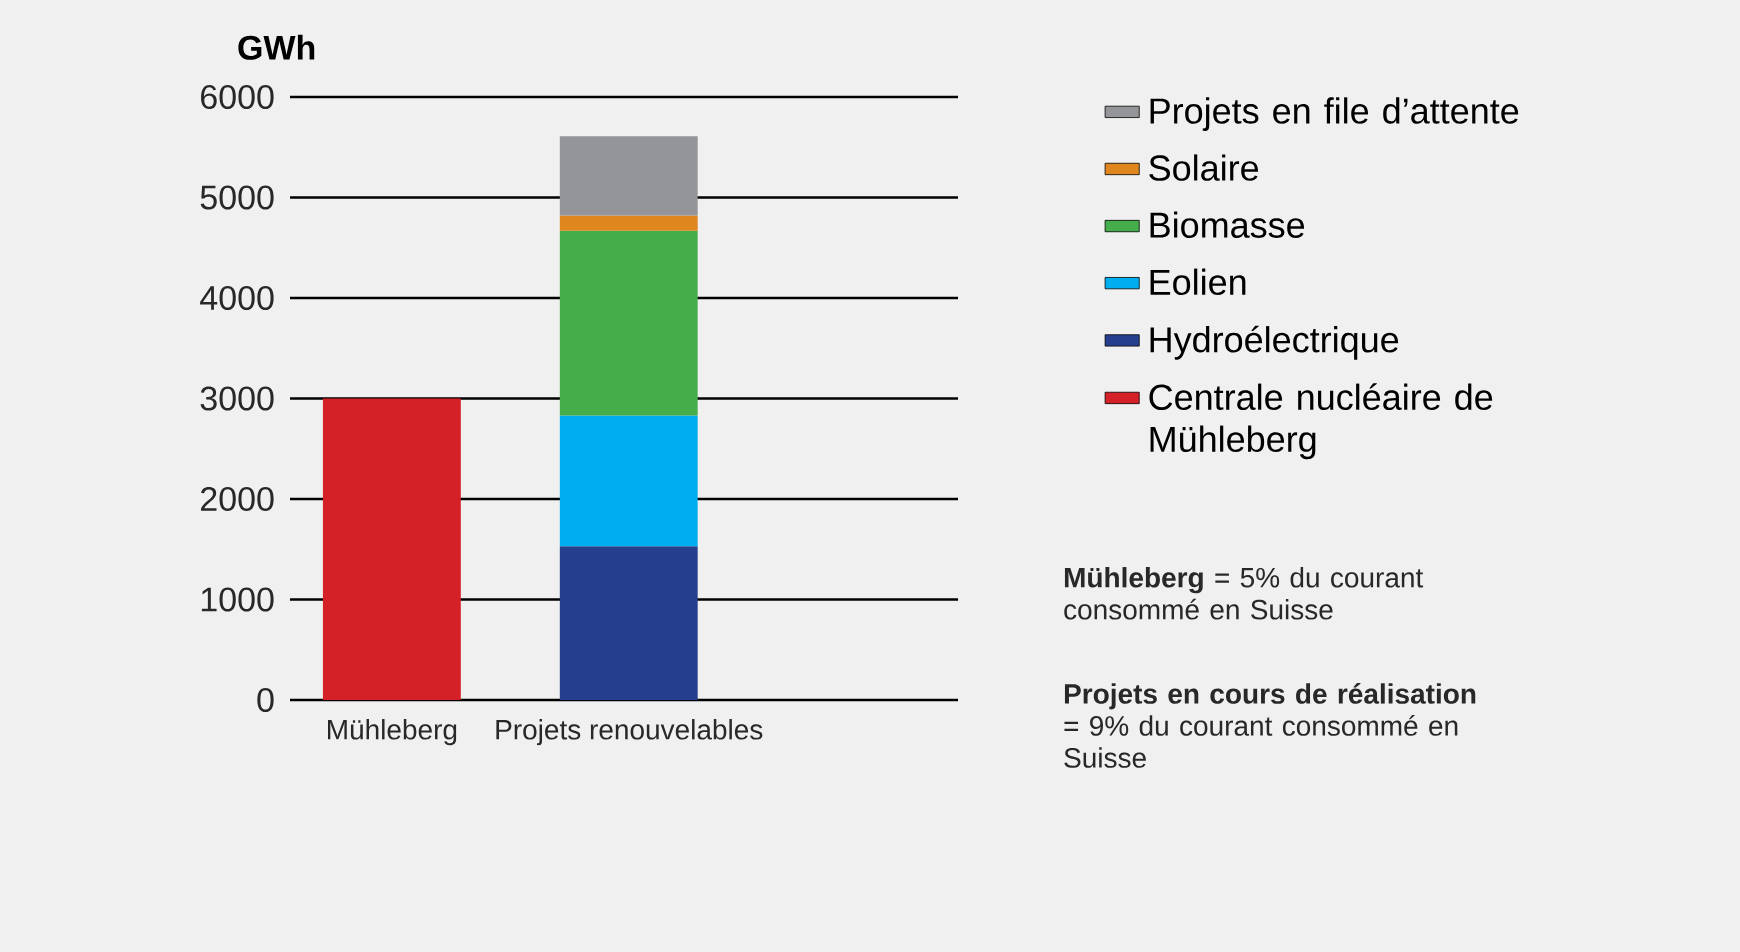  I want to click on legend-label: Hydroélectrique, so click(1274, 342).